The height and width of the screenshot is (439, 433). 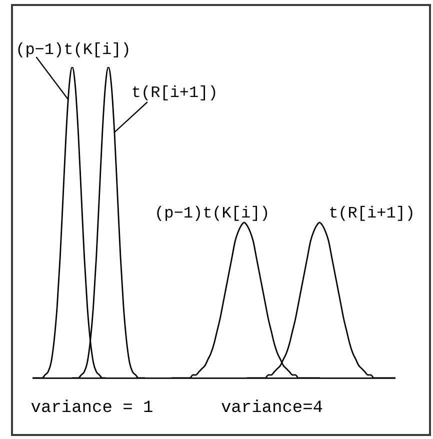 I want to click on text: variance=4, so click(x=272, y=408).